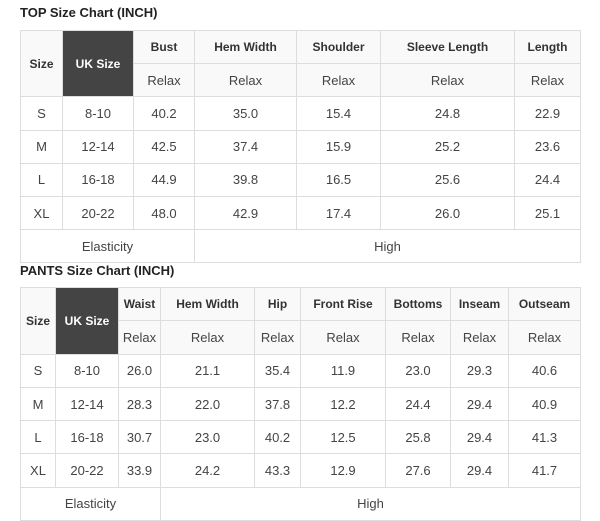  I want to click on measurement-cell: 24.2, so click(207, 470).